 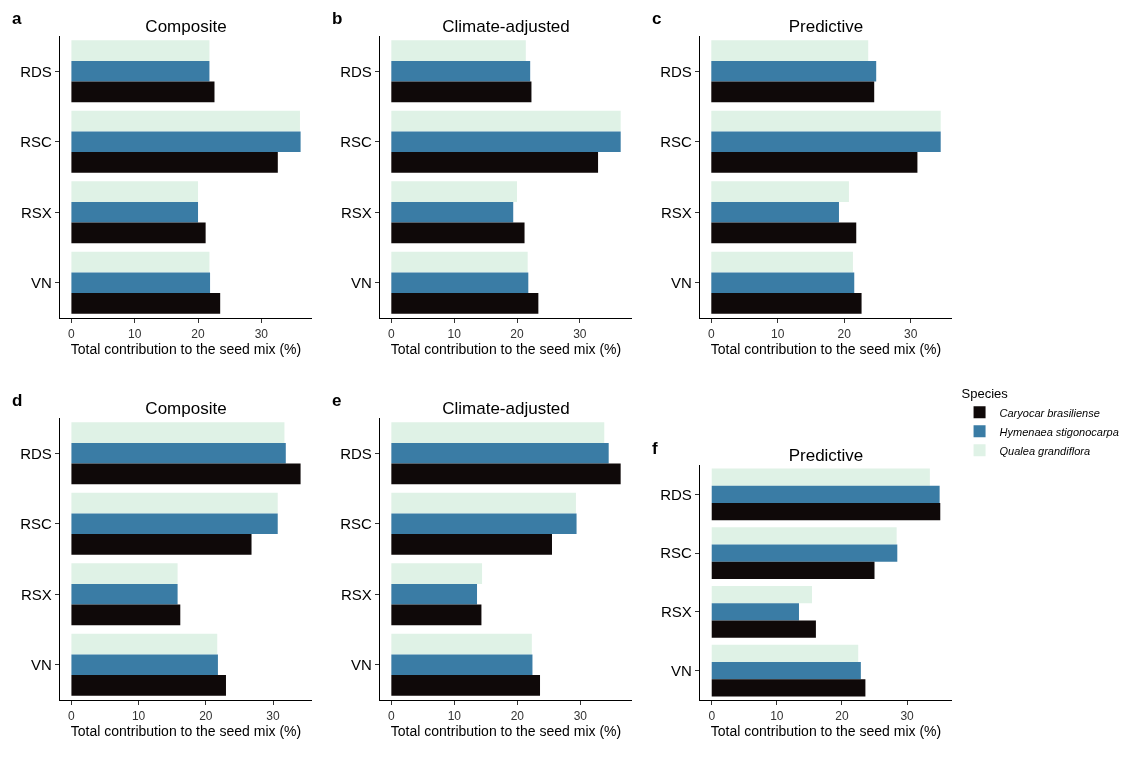 What do you see at coordinates (337, 400) in the screenshot?
I see `text: e` at bounding box center [337, 400].